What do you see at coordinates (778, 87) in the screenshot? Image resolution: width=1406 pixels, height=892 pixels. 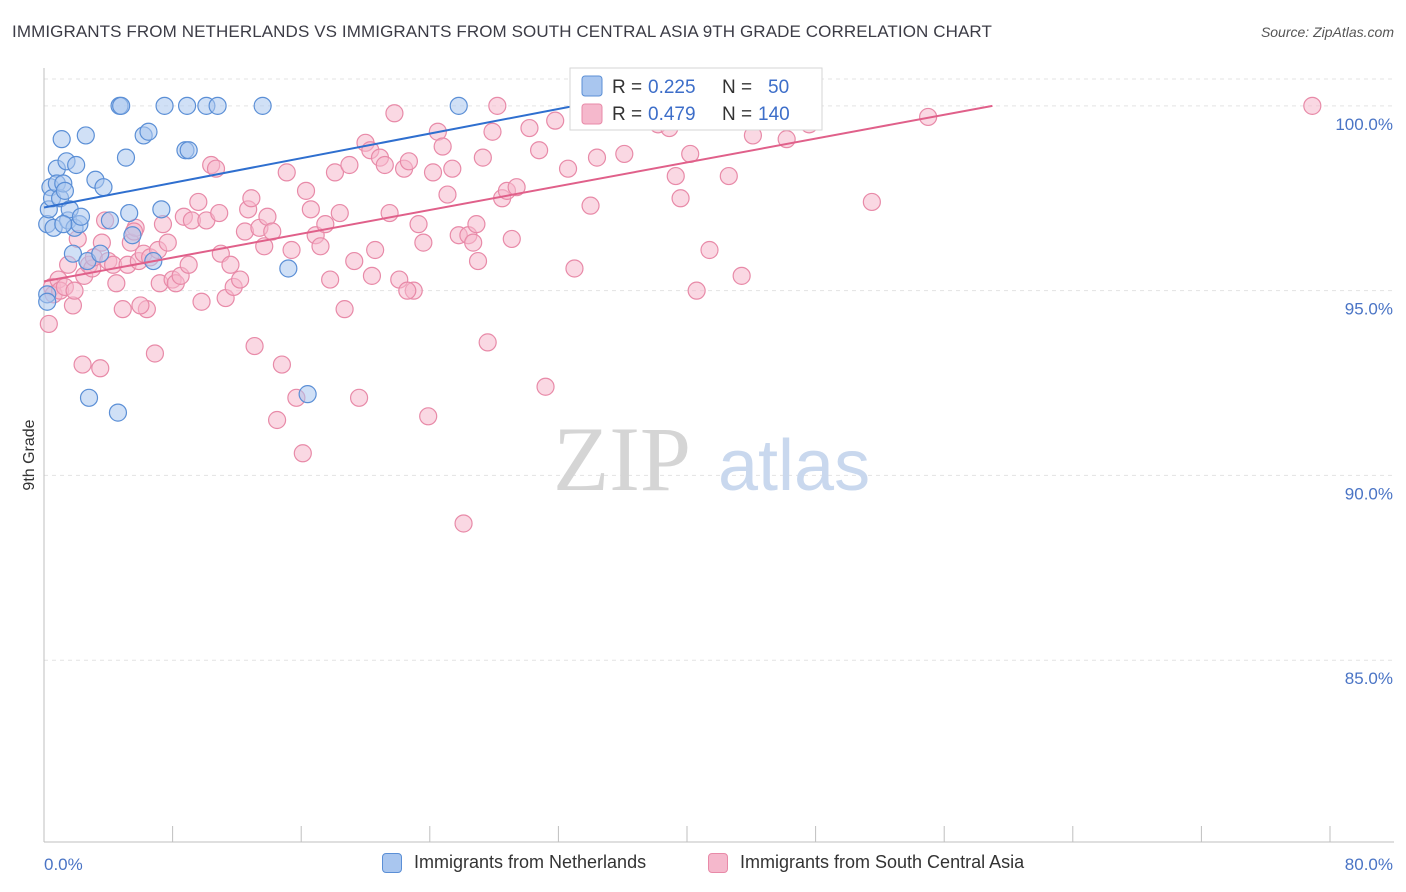 I see `legend-blue-n-value: 50` at bounding box center [778, 87].